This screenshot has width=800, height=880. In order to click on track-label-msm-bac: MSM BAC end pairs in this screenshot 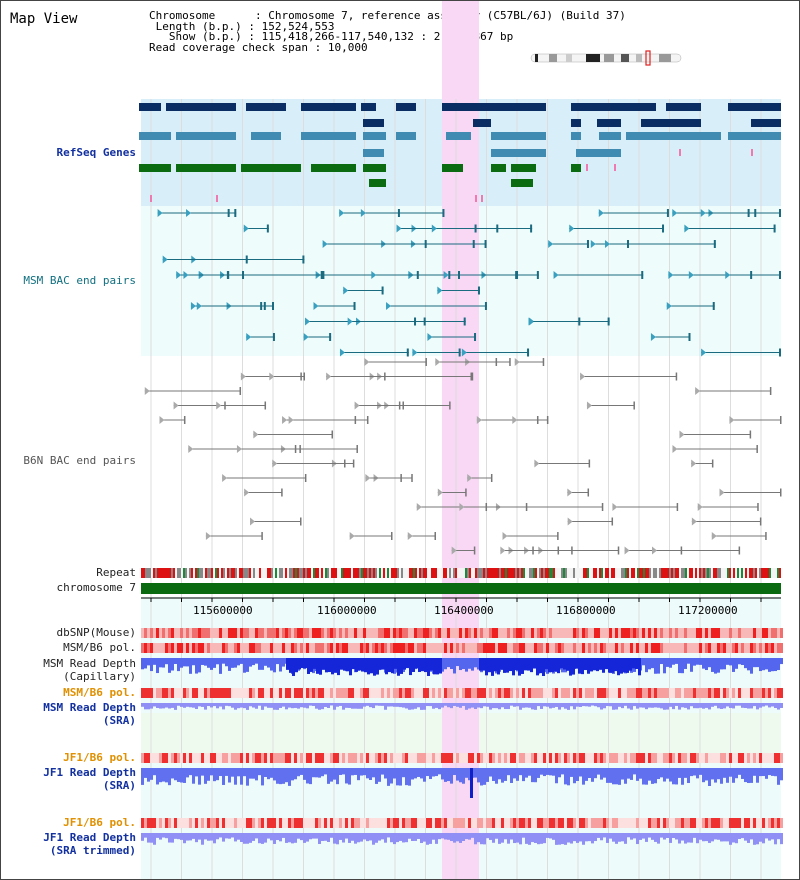, I will do `click(79, 280)`.